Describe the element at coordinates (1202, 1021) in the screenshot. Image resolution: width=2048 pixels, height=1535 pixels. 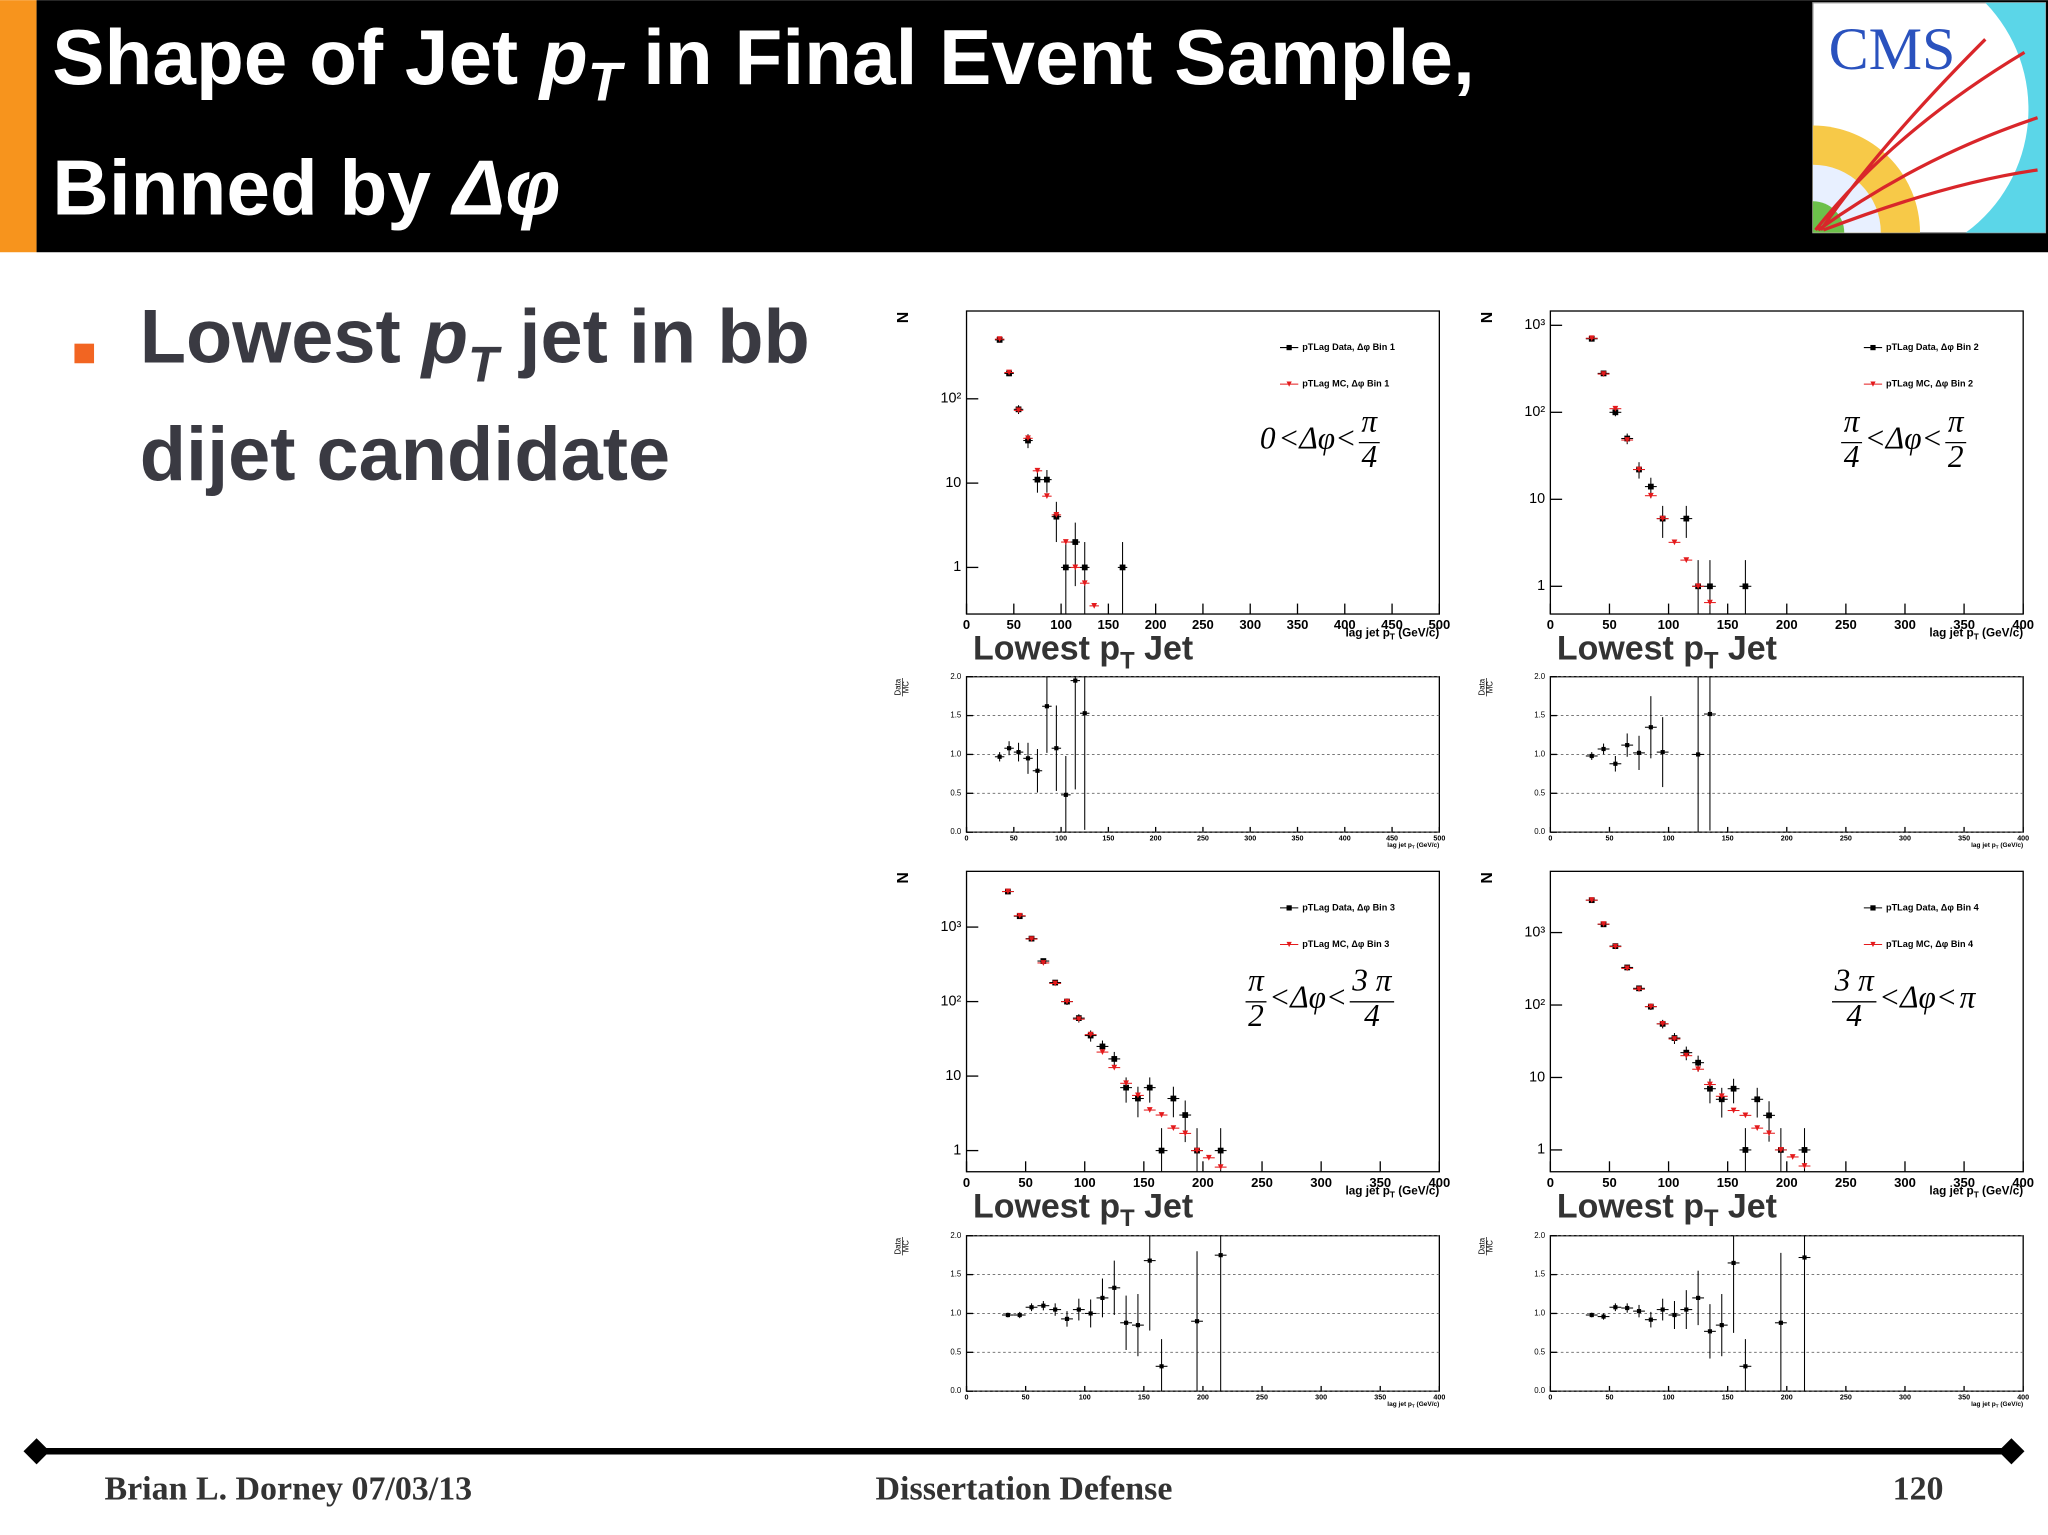
I see `plot-frame` at that location.